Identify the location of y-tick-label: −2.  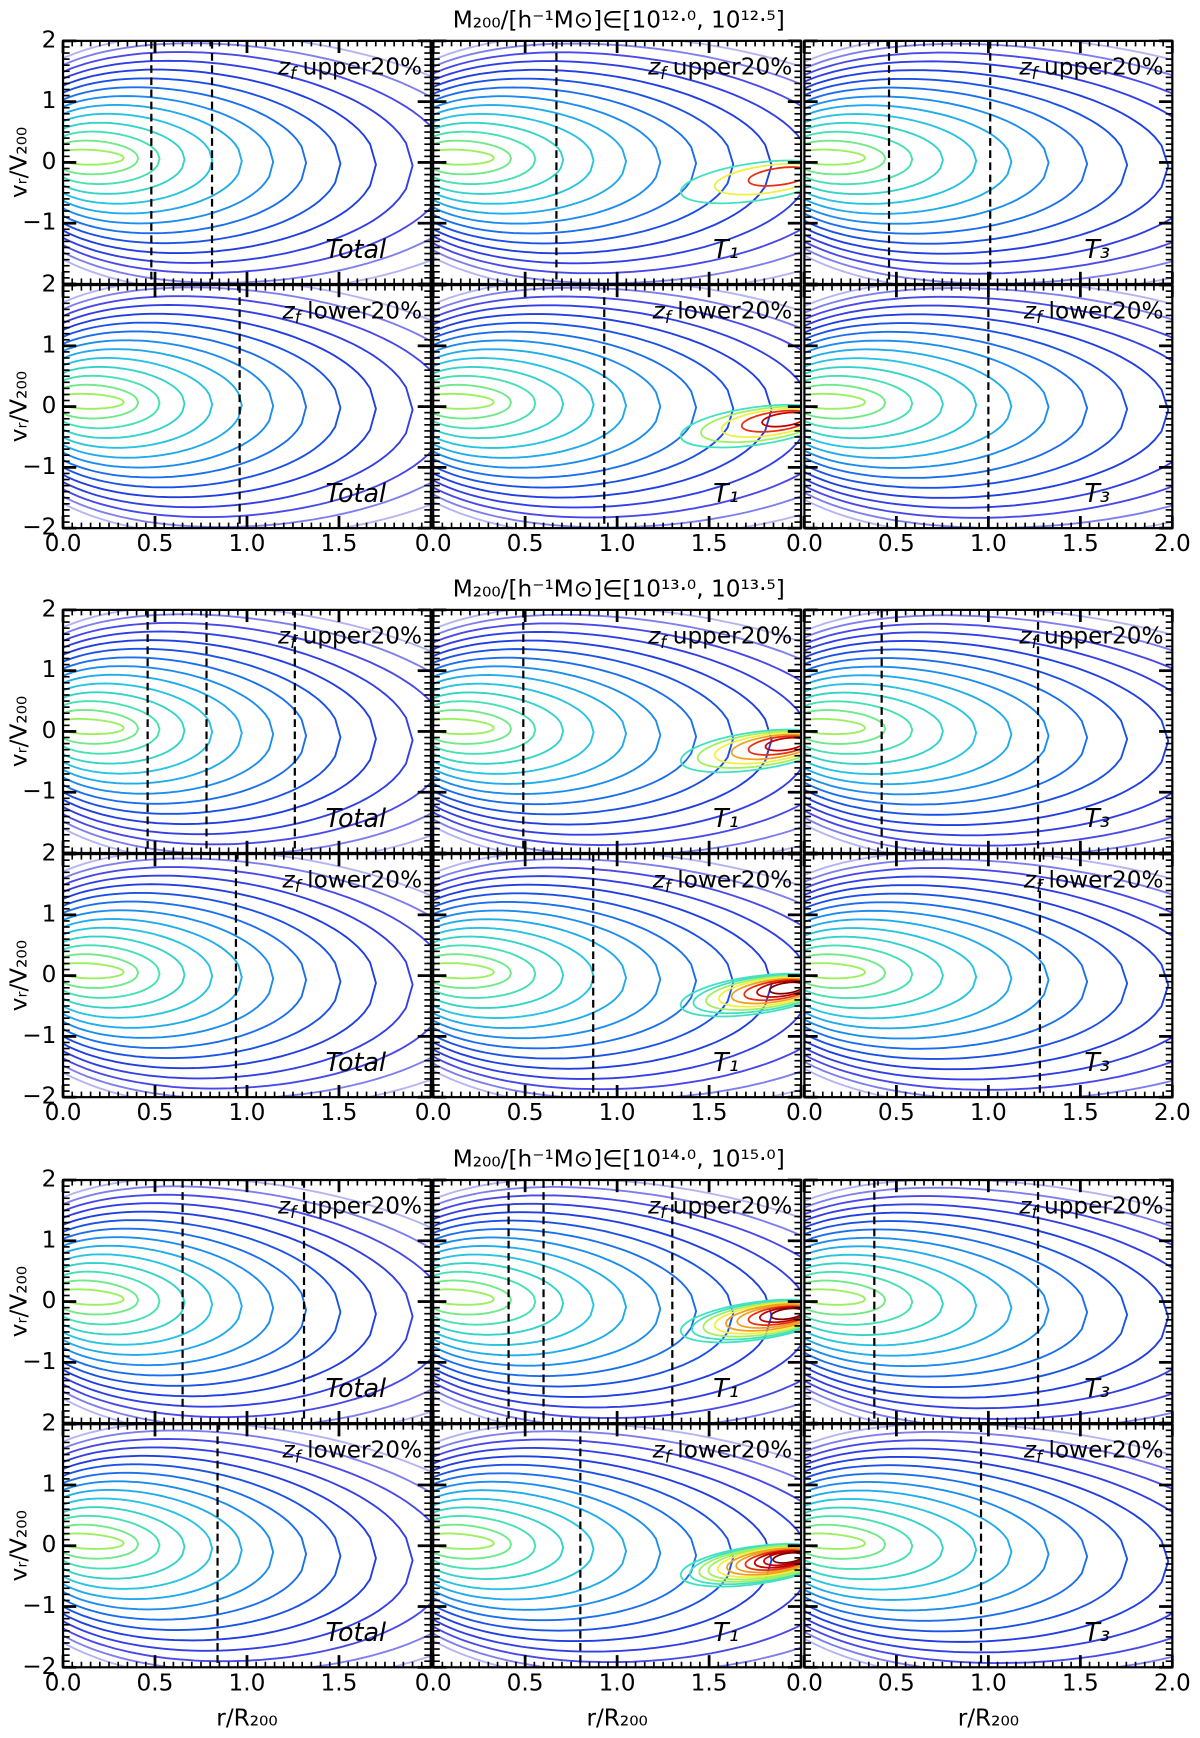
(39, 527).